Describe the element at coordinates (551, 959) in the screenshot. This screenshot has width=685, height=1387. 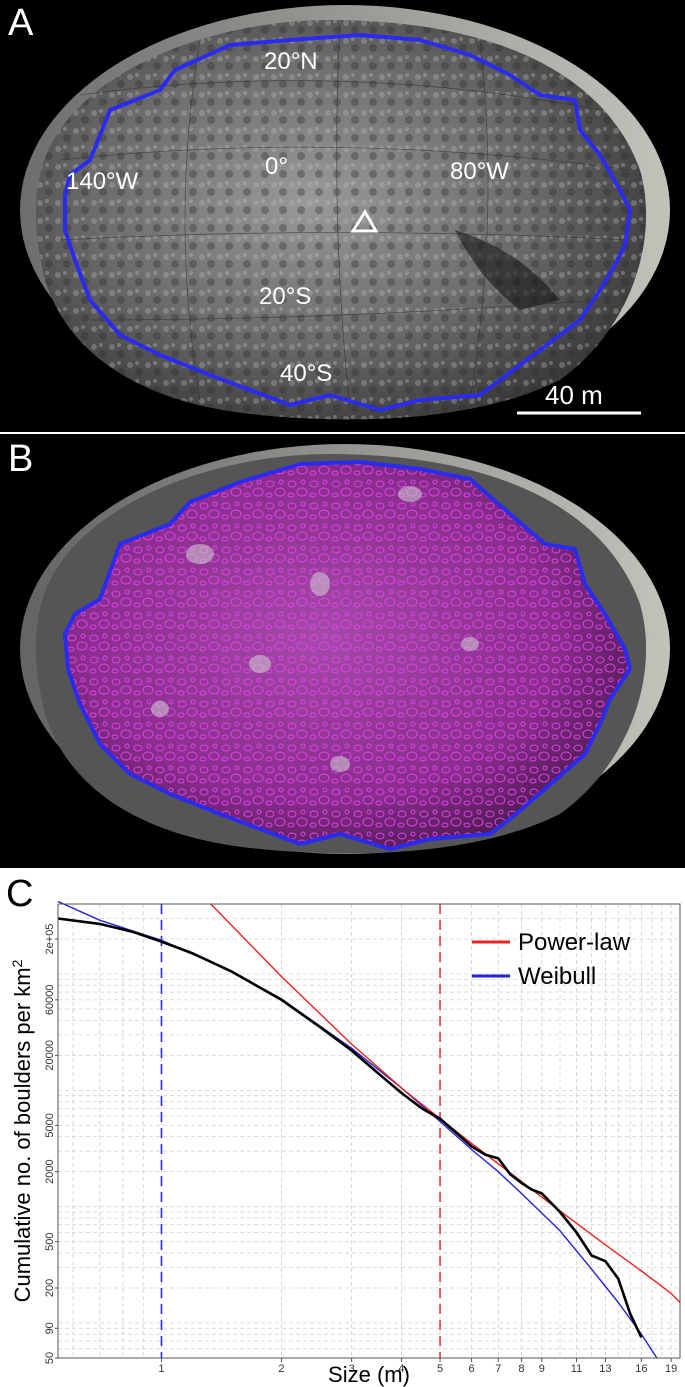
I see `chart-legend: Power-law Weibull` at that location.